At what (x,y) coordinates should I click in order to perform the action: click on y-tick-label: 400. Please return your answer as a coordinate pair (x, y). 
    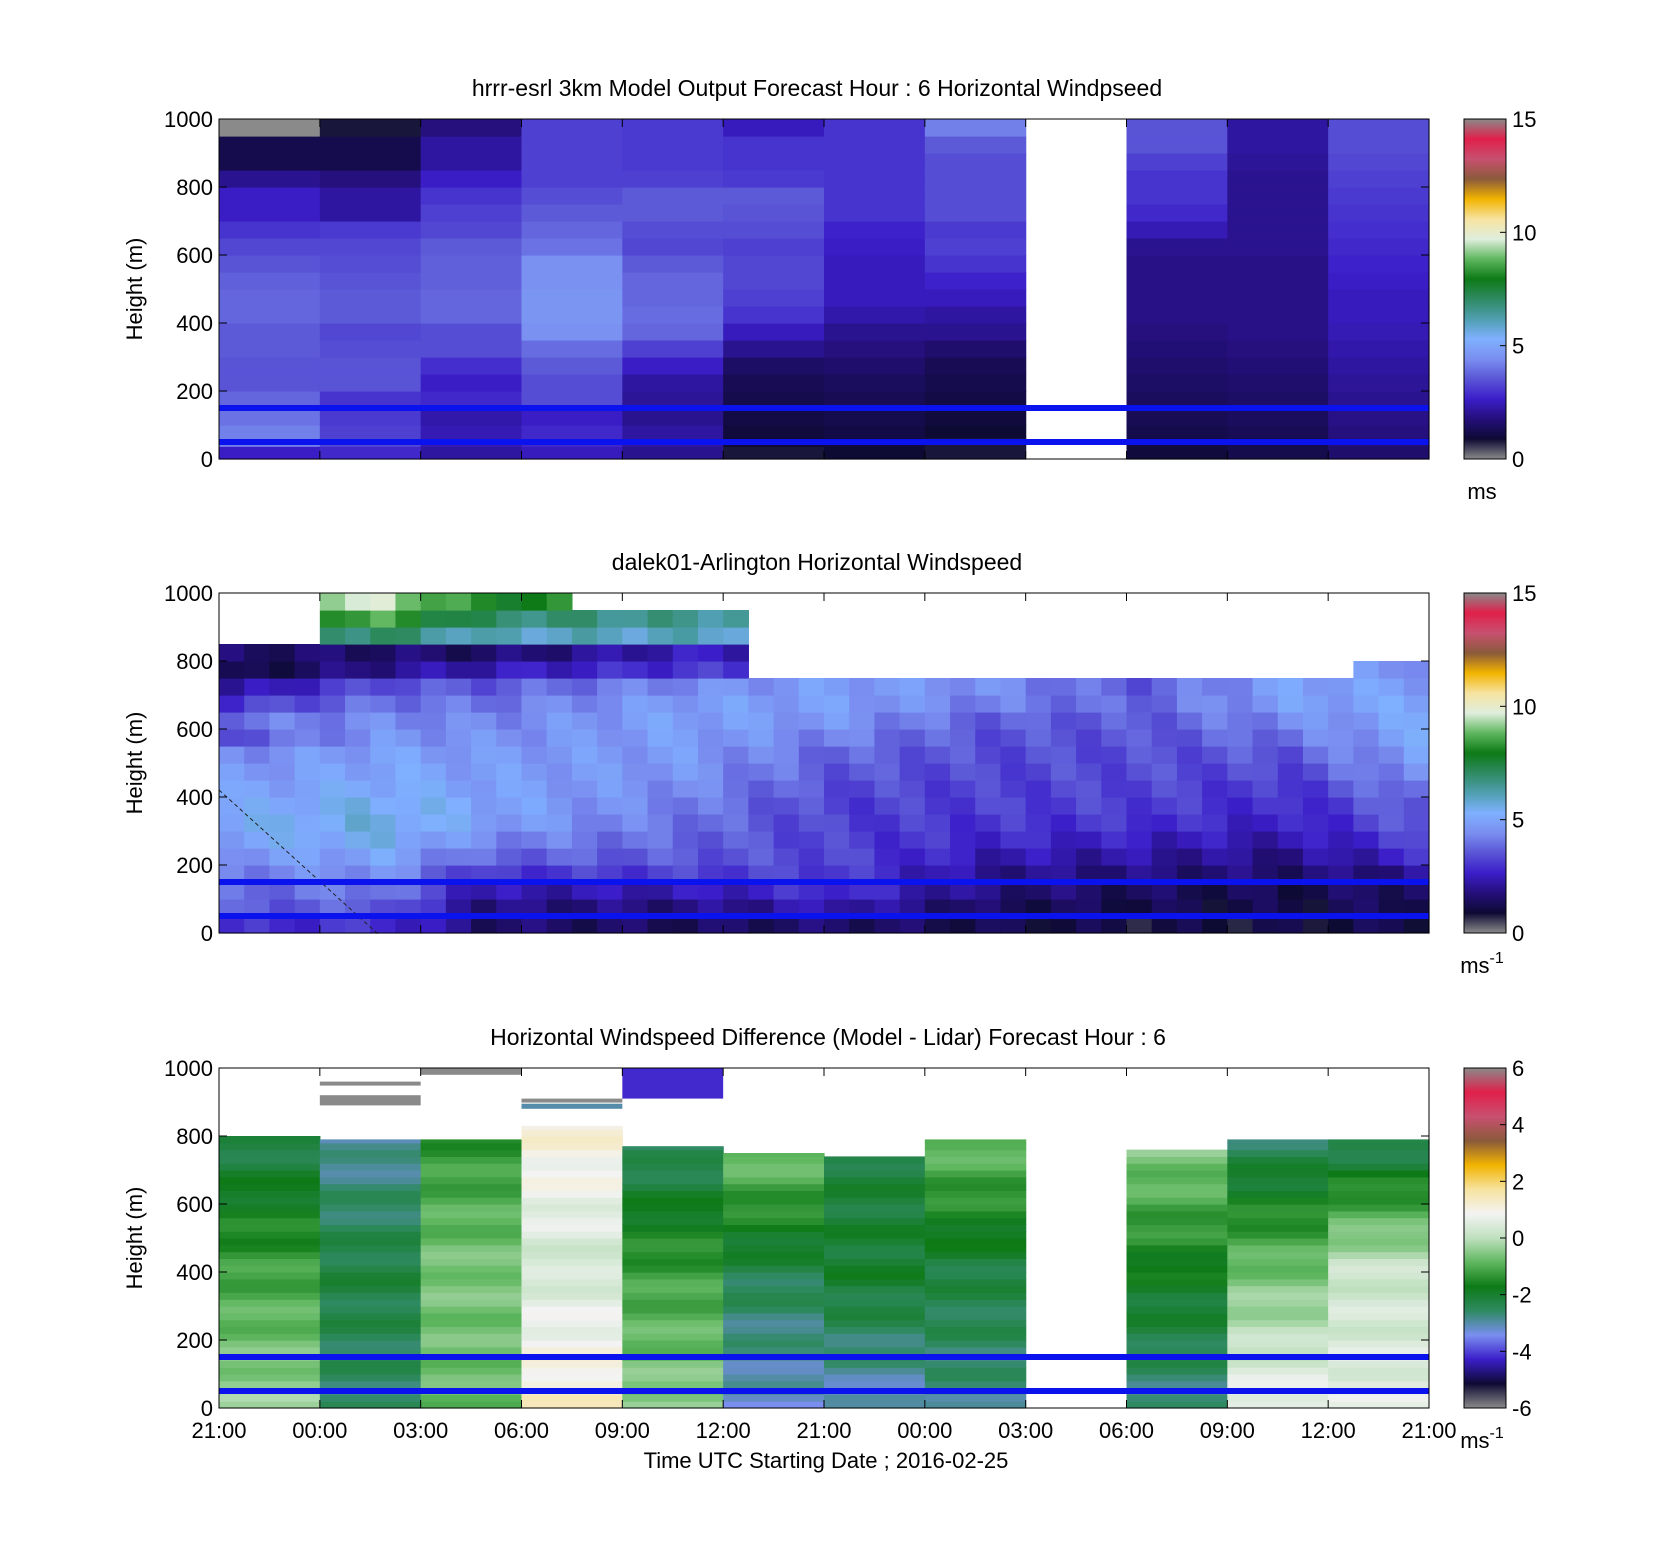
    Looking at the image, I should click on (194, 1272).